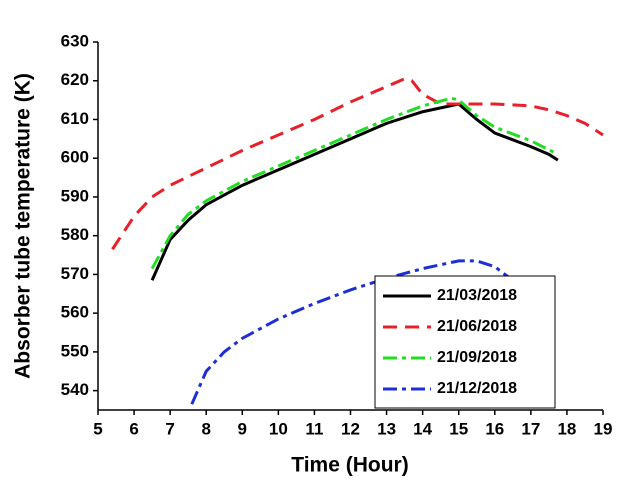  What do you see at coordinates (242, 428) in the screenshot?
I see `x-tick-label: 9` at bounding box center [242, 428].